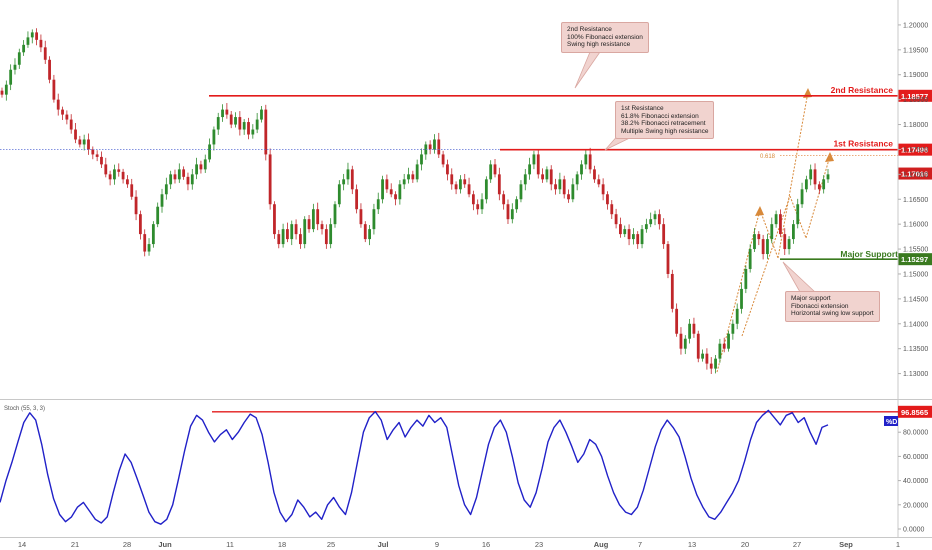 The height and width of the screenshot is (550, 932). Describe the element at coordinates (862, 90) in the screenshot. I see `second-resistance-label: 2nd Resistance` at that location.